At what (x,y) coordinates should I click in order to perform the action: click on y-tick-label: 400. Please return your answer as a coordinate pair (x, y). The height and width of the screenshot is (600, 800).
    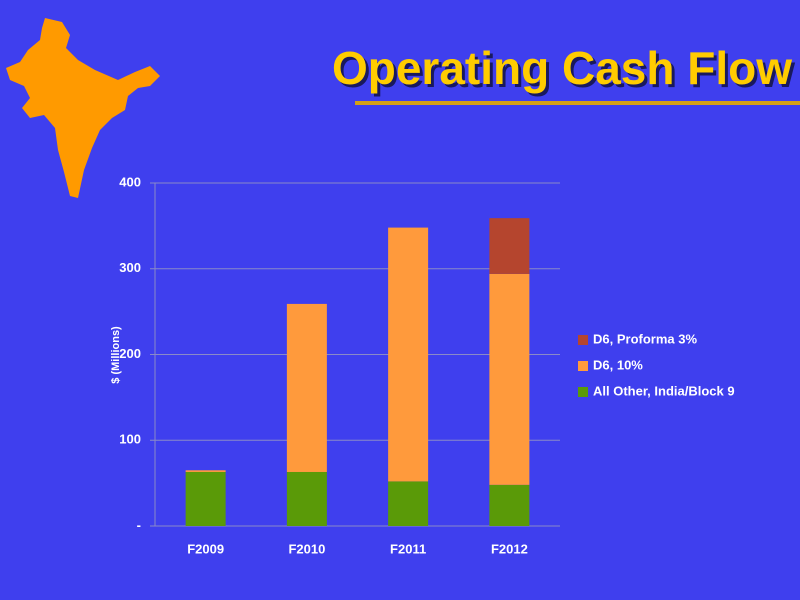
    Looking at the image, I should click on (130, 181).